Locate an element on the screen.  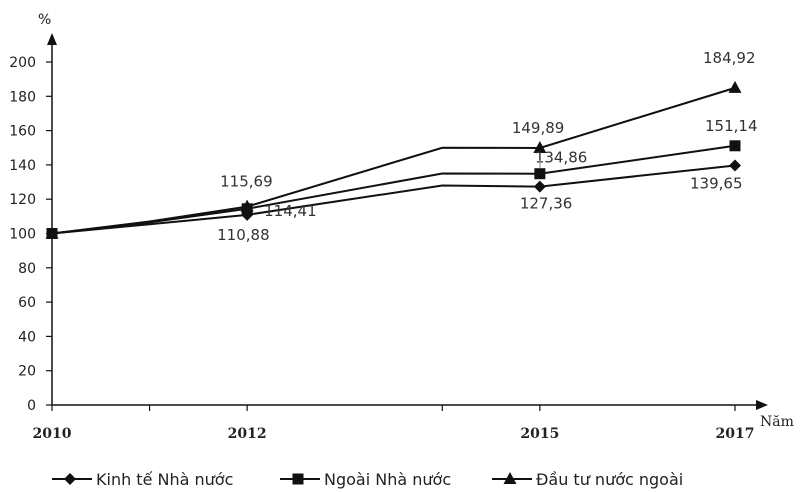
data-label: 149,89 is located at coordinates (538, 128).